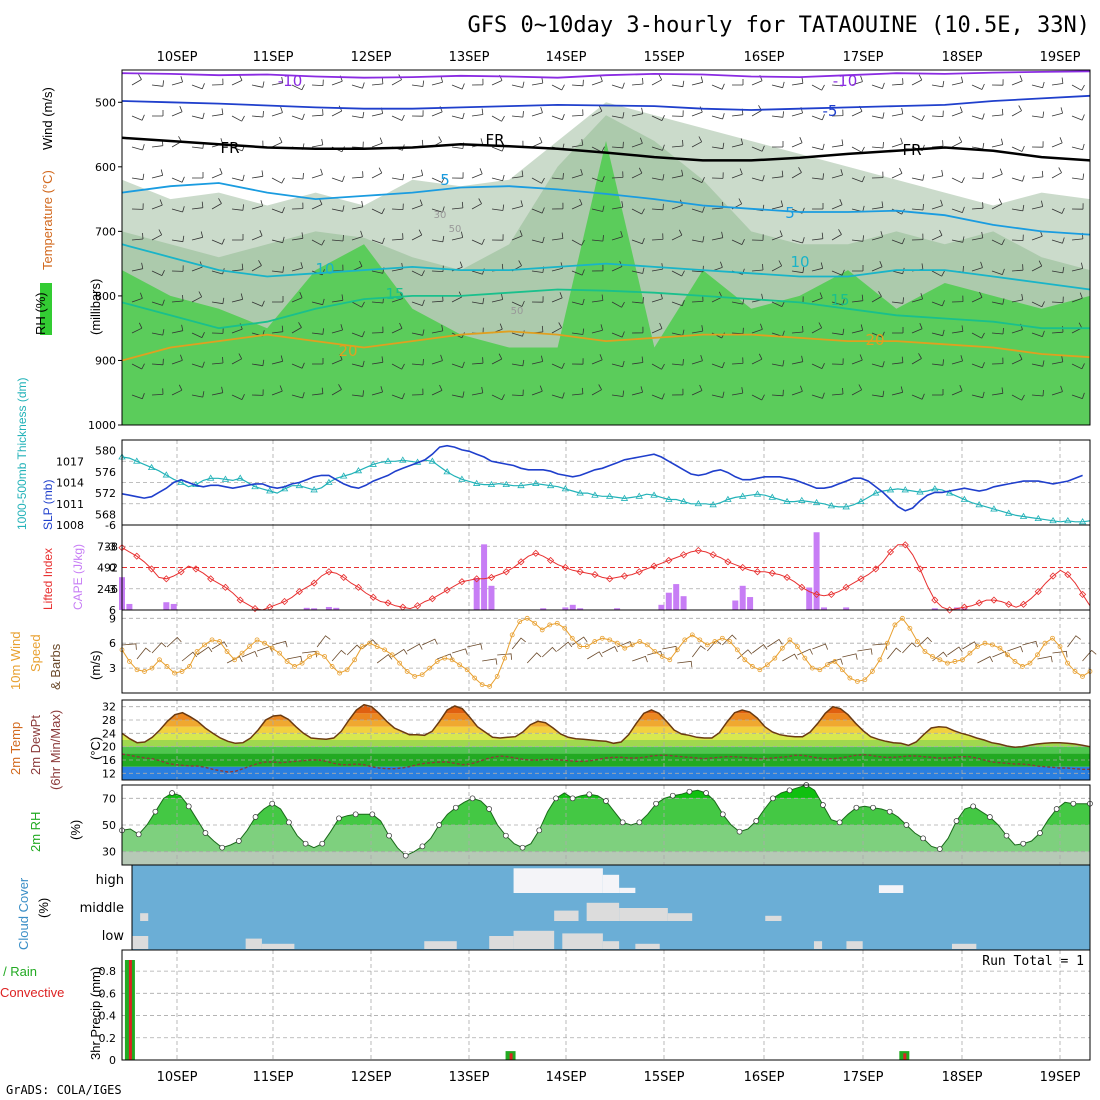 The image size is (1100, 1100). Describe the element at coordinates (70, 483) in the screenshot. I see `slp-tick: 1014` at that location.